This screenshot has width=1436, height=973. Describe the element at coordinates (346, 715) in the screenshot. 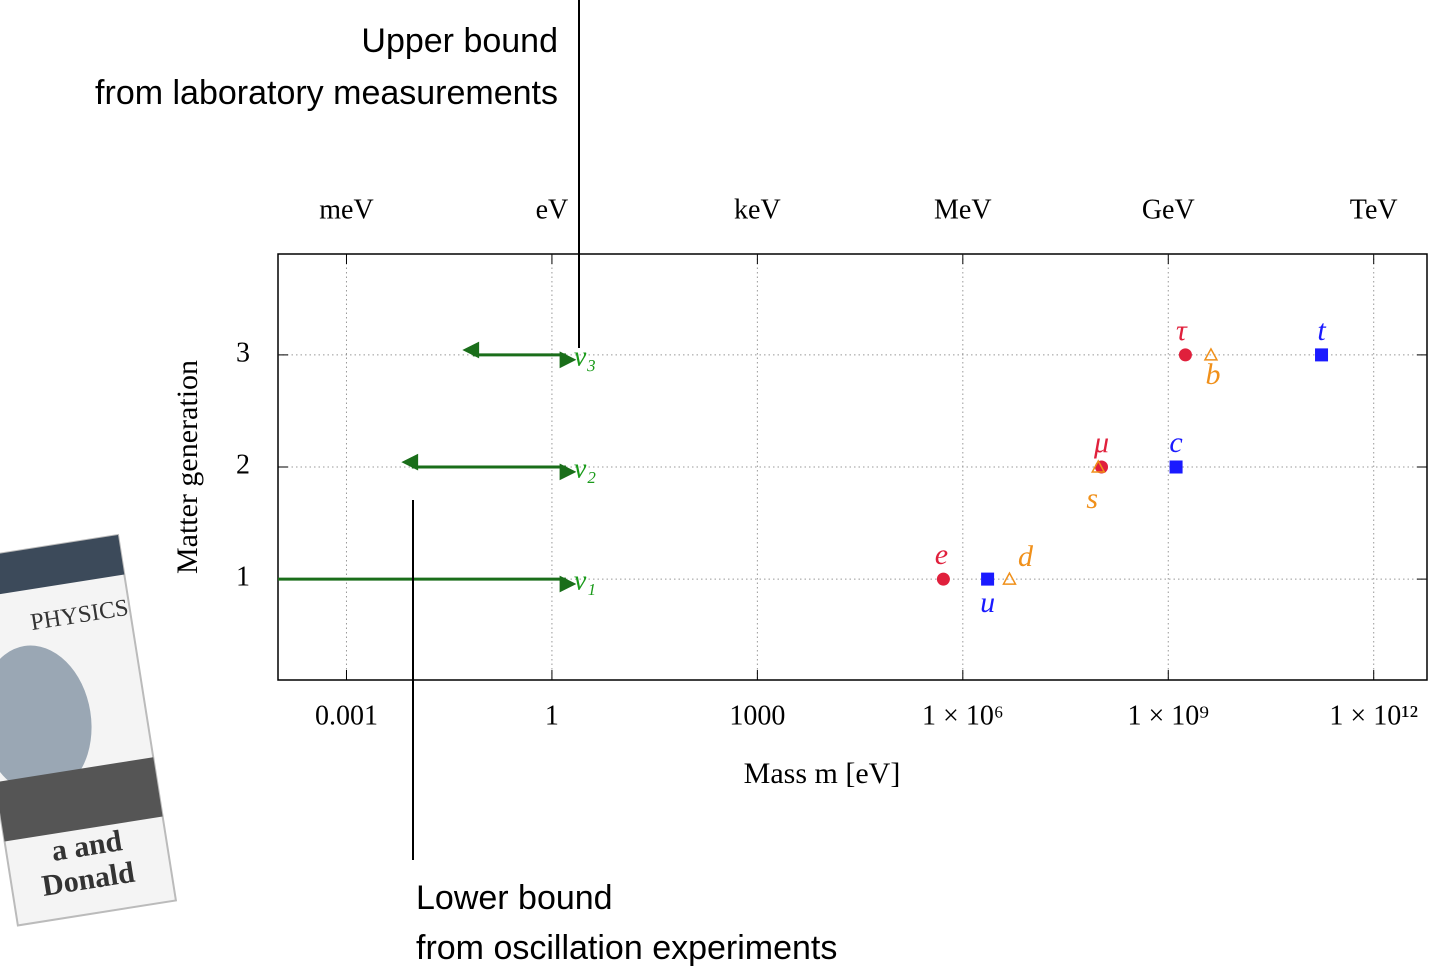

I see `x-tick-label: 0.001` at that location.